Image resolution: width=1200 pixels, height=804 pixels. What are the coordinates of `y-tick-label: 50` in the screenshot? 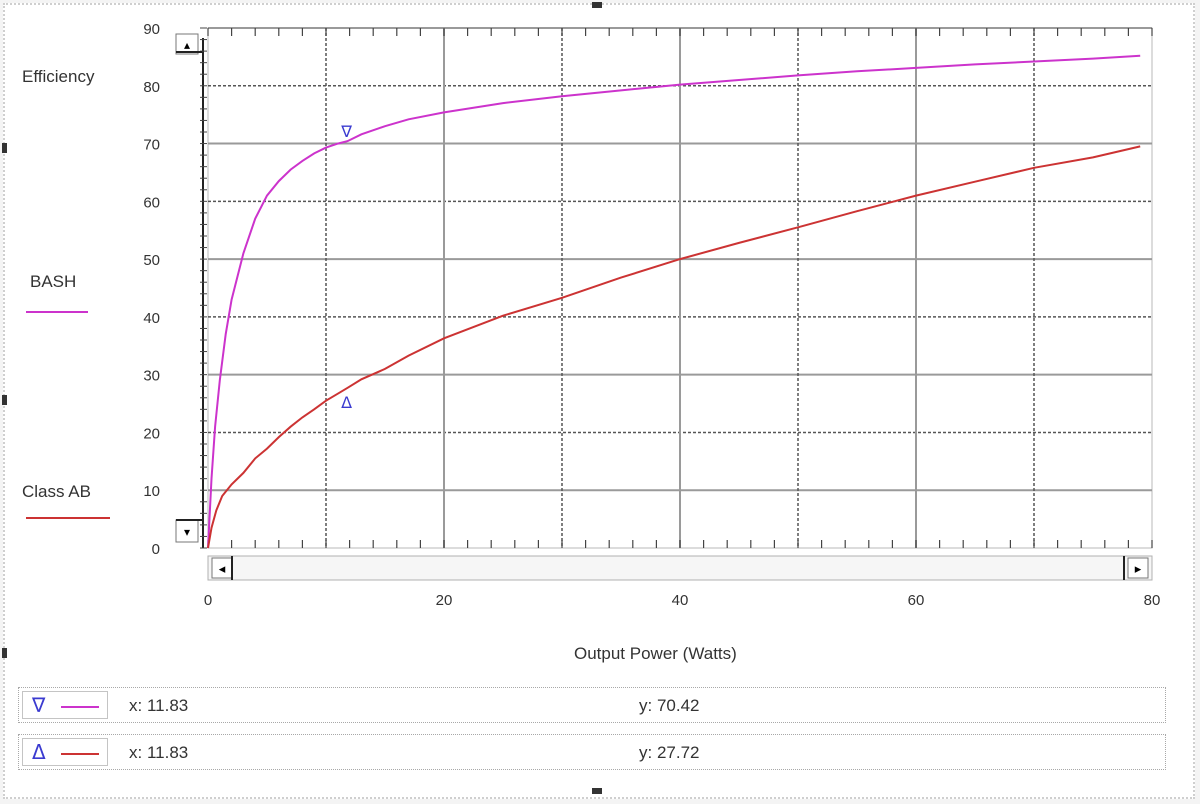 It's located at (151, 260).